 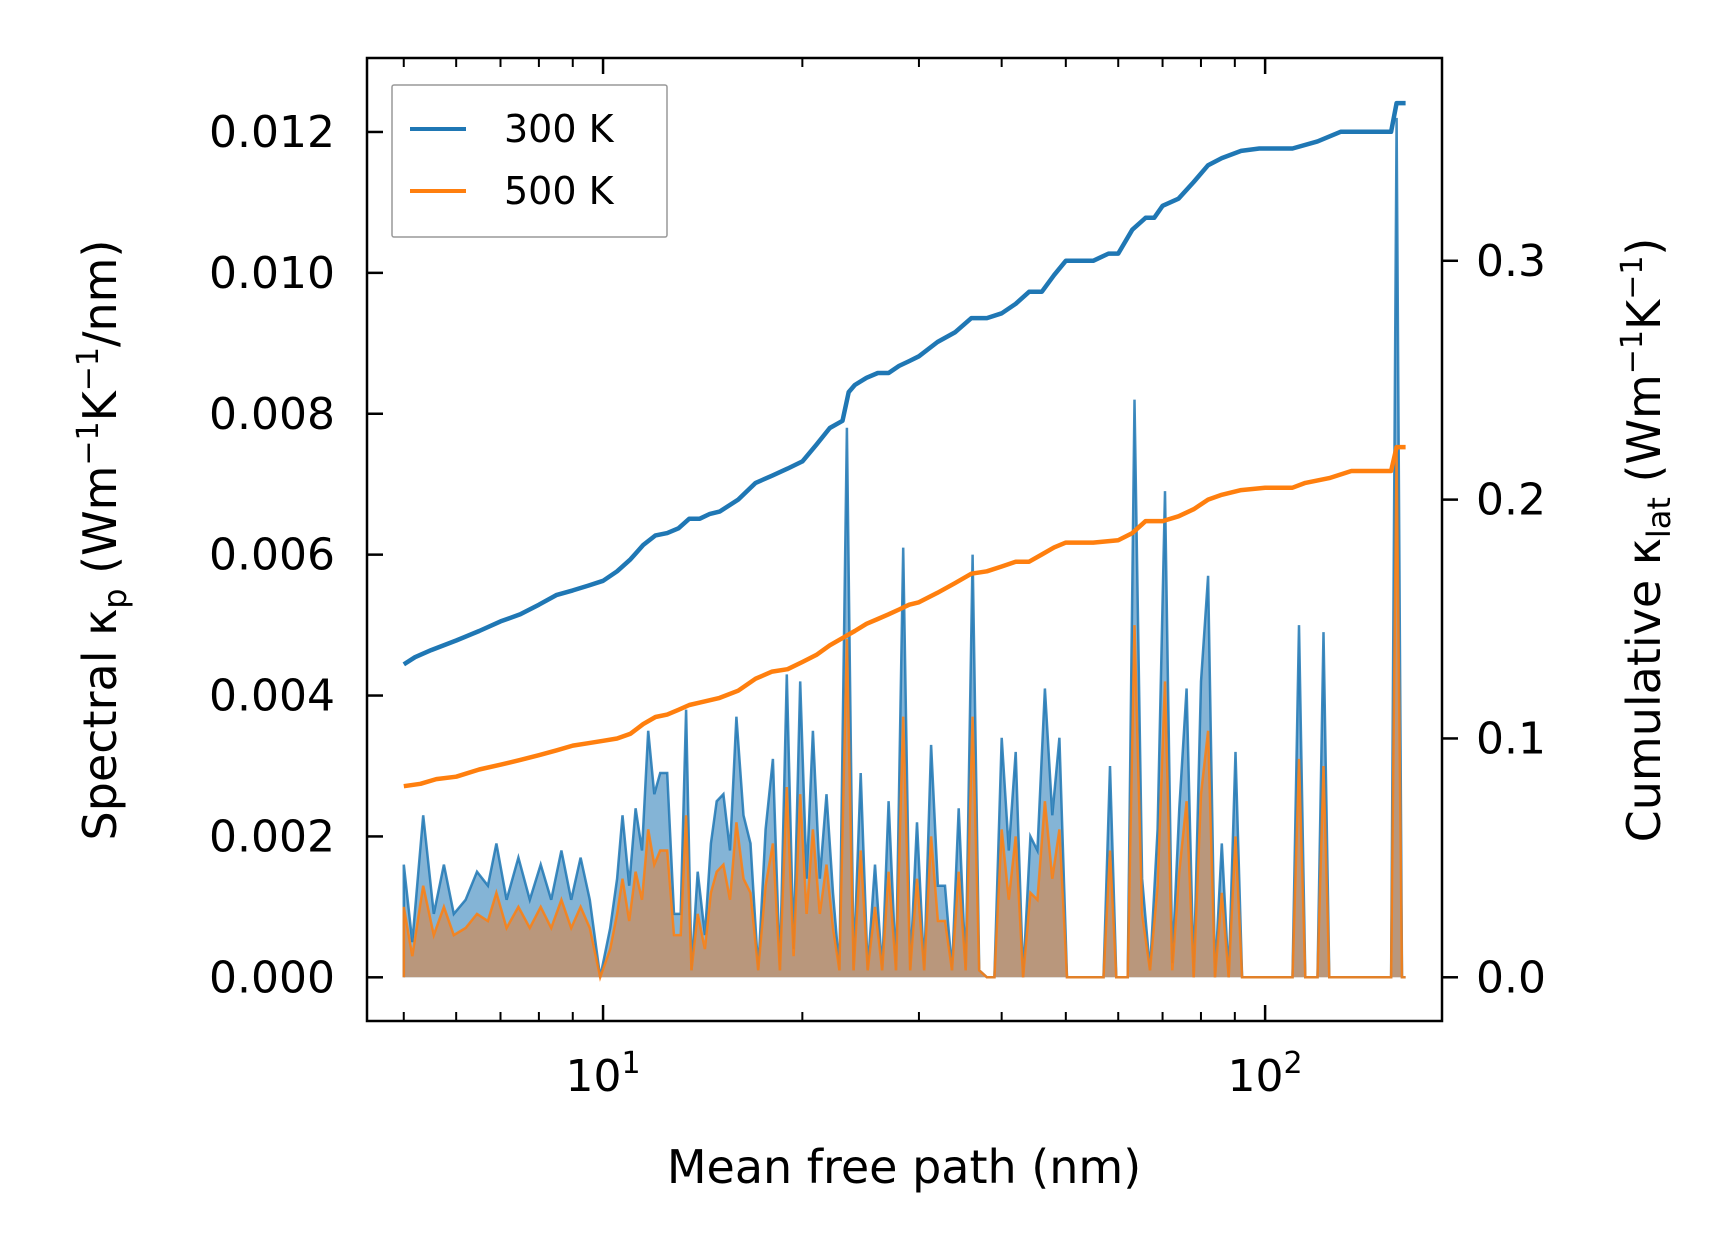 I want to click on right-tick-label: 0.2, so click(x=1511, y=500).